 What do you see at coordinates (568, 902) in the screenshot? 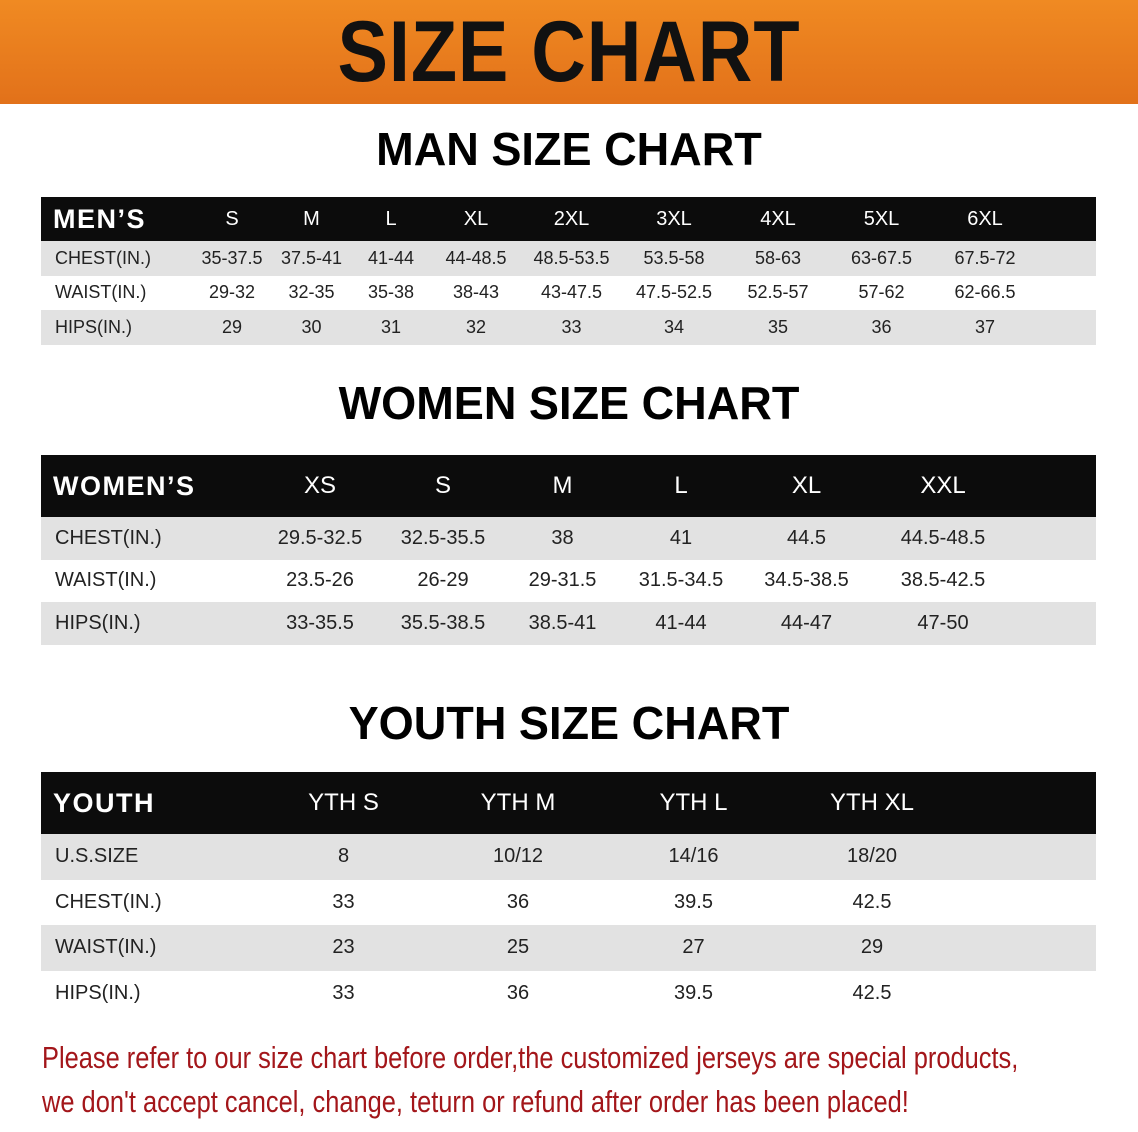
I see `table-row: CHEST(IN.) 33 36 39.5 42.5` at bounding box center [568, 902].